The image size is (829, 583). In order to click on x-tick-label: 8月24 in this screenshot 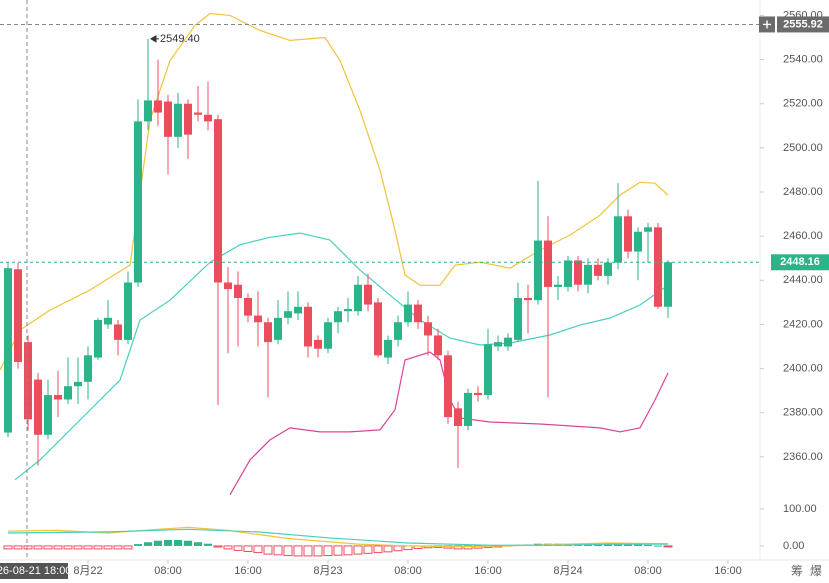, I will do `click(567, 571)`.